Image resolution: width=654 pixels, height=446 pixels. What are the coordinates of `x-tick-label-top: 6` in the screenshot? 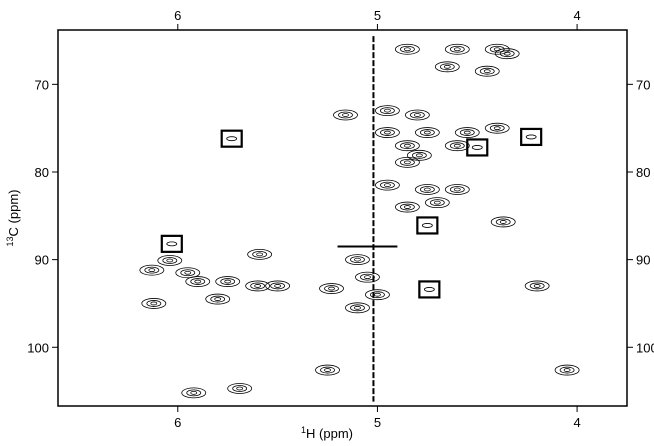 It's located at (177, 15).